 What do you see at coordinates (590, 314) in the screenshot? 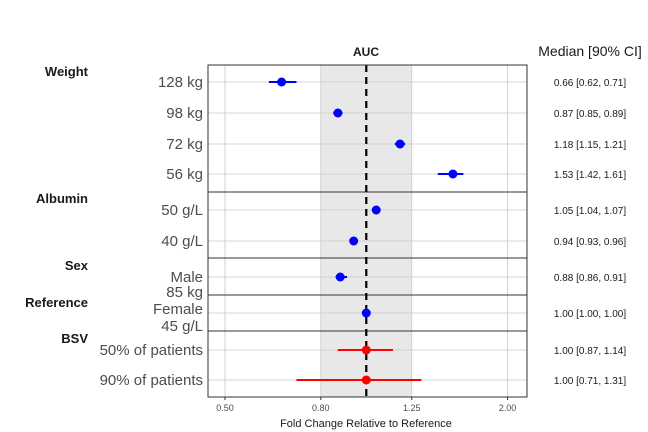
I see `ci-label: 1.00 [1.00, 1.00]` at bounding box center [590, 314].